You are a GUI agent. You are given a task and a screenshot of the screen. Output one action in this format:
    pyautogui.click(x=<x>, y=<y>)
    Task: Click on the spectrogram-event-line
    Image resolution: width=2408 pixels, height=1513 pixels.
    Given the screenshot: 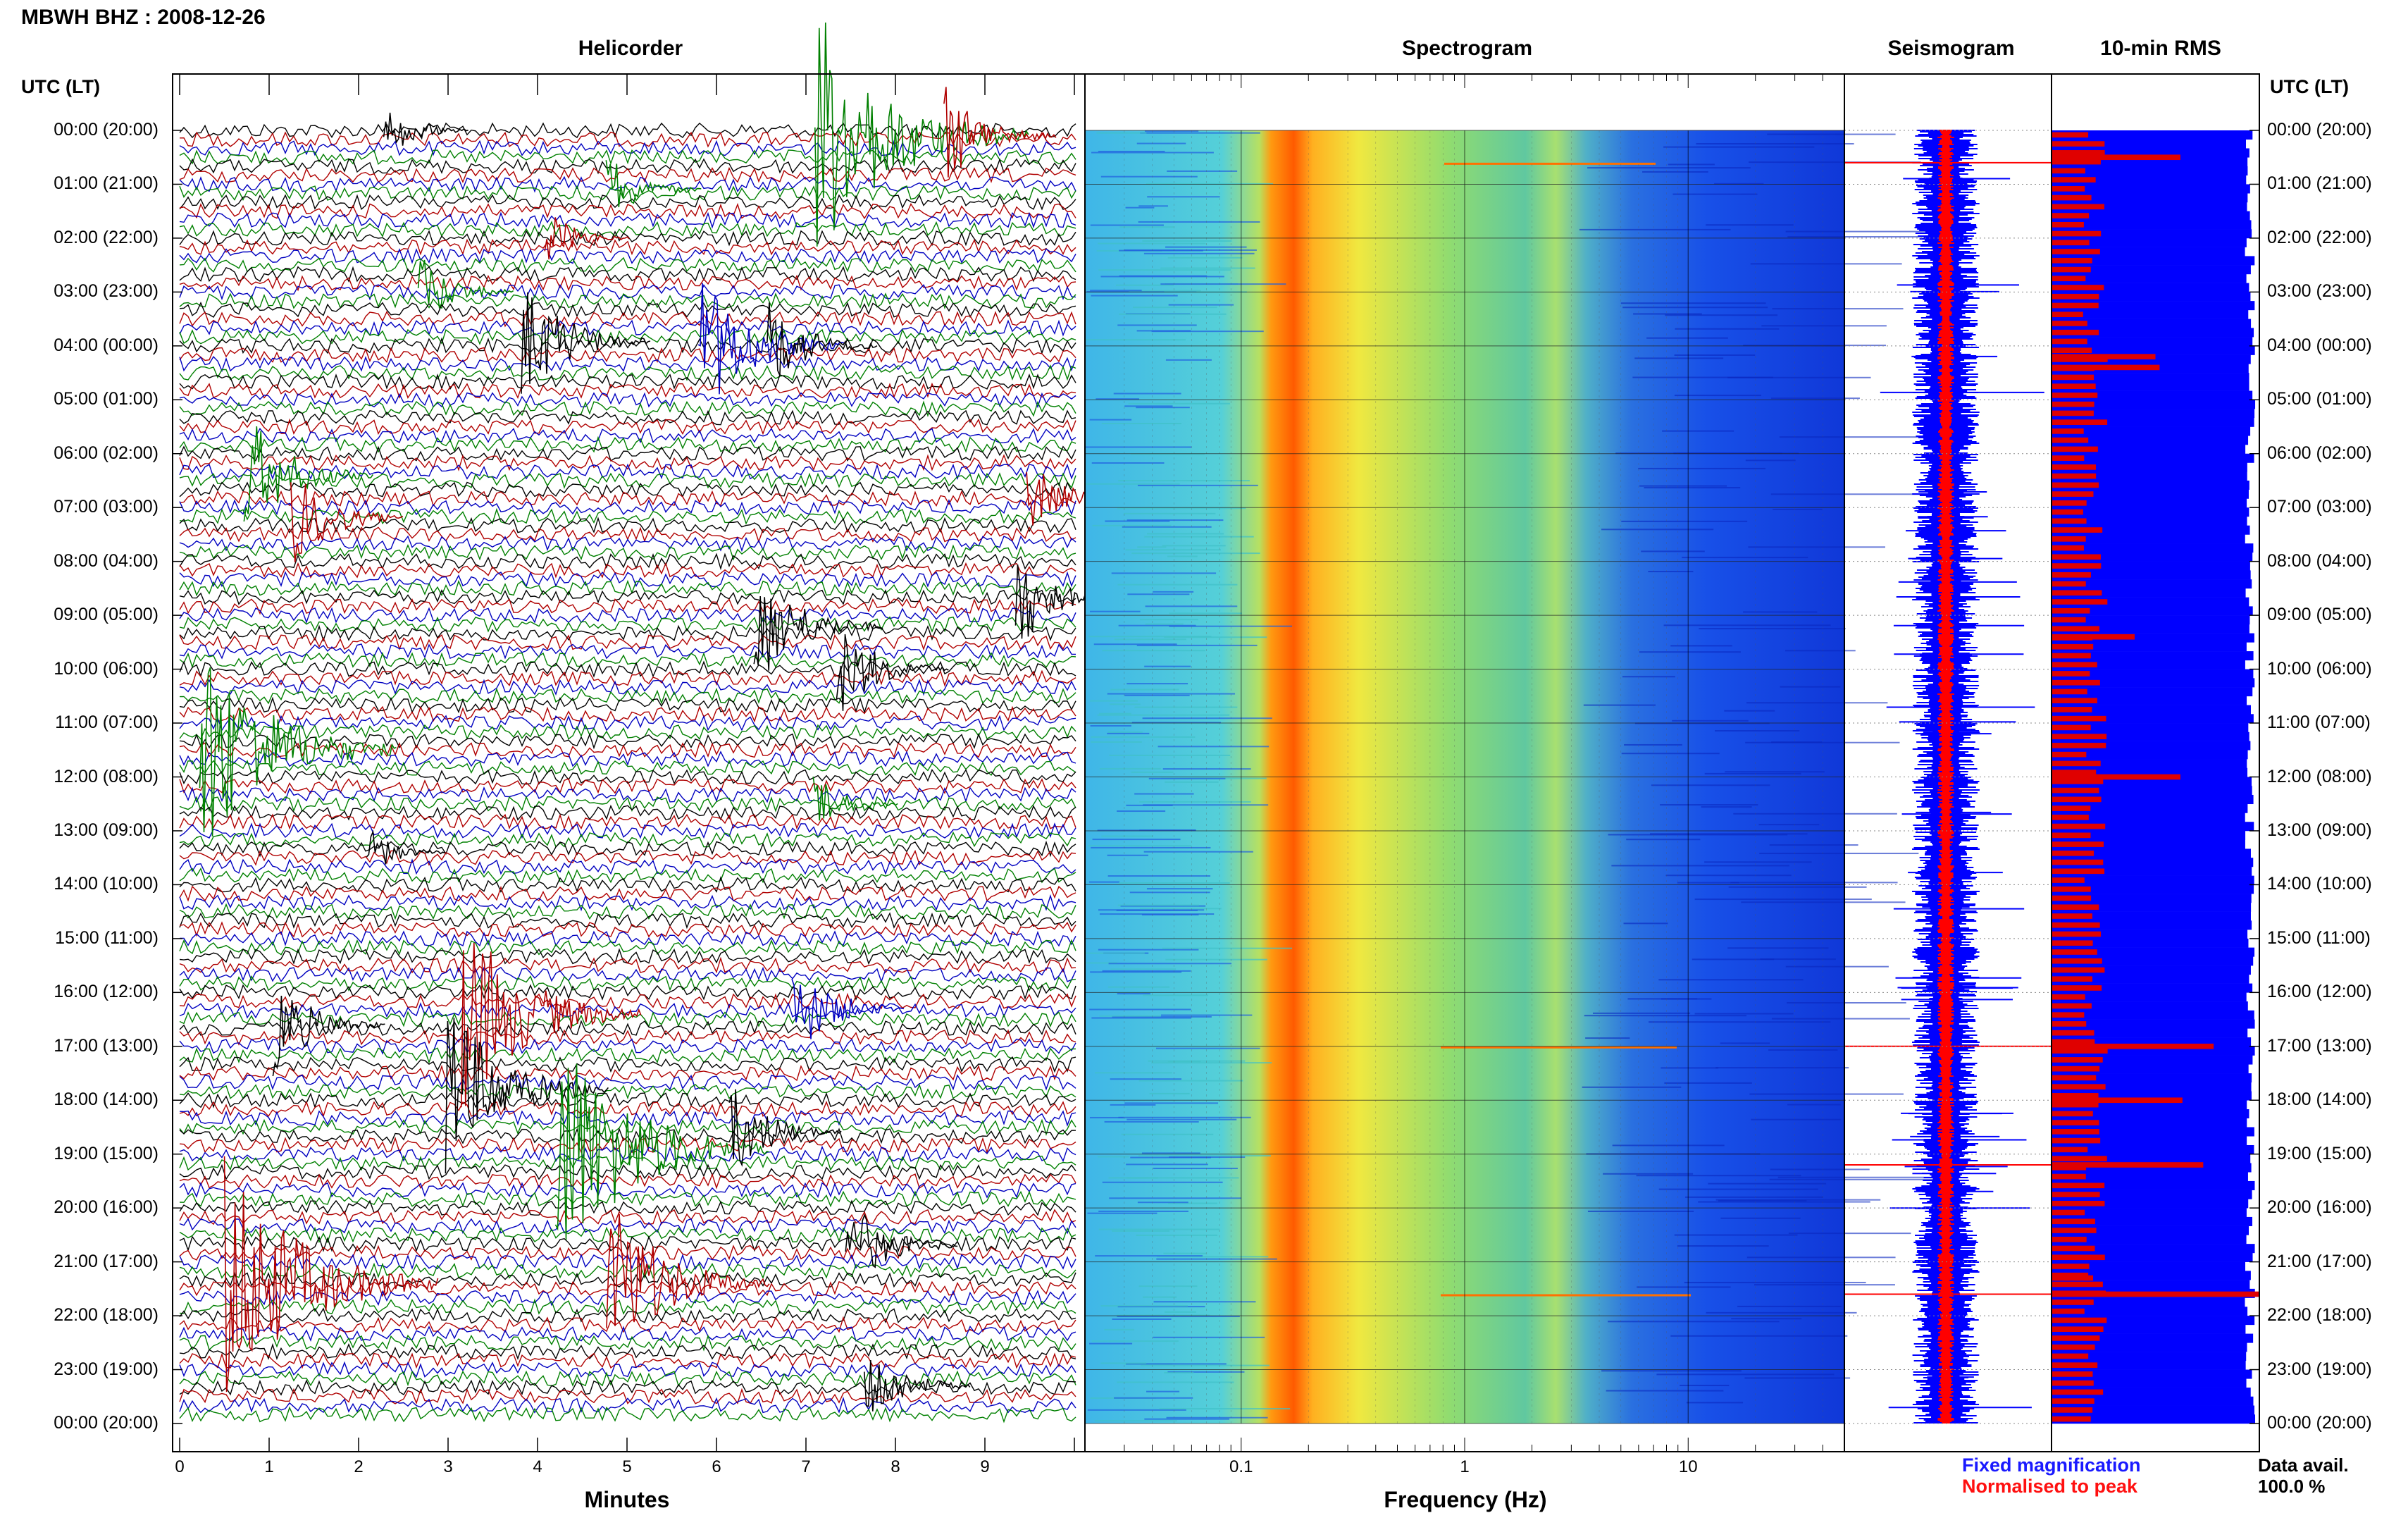 What is the action you would take?
    pyautogui.click(x=1559, y=1048)
    